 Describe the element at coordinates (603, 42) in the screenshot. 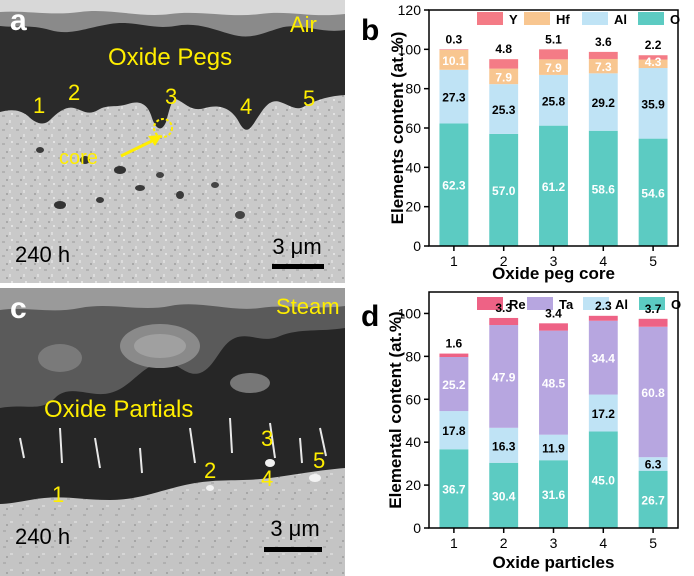

I see `data-label-y-4: 3.6` at that location.